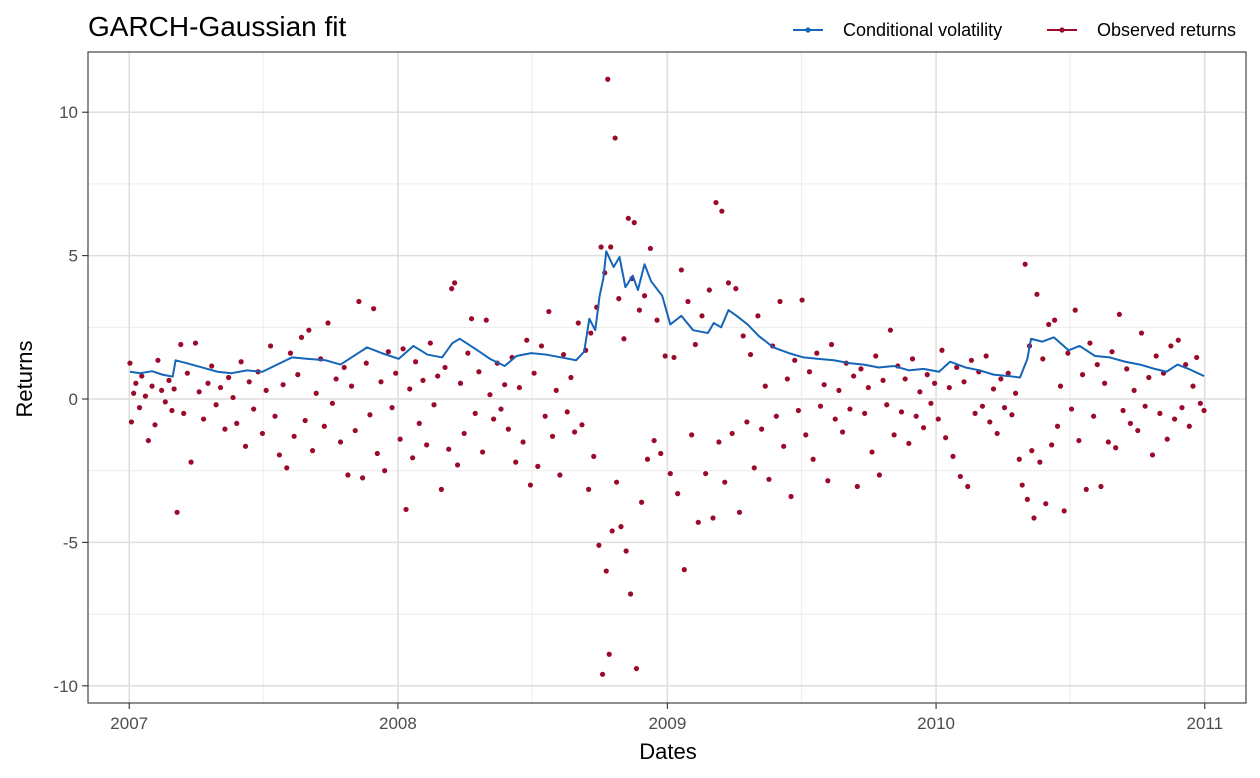 Image resolution: width=1260 pixels, height=778 pixels. What do you see at coordinates (129, 723) in the screenshot?
I see `x-tick-label-0: 2007` at bounding box center [129, 723].